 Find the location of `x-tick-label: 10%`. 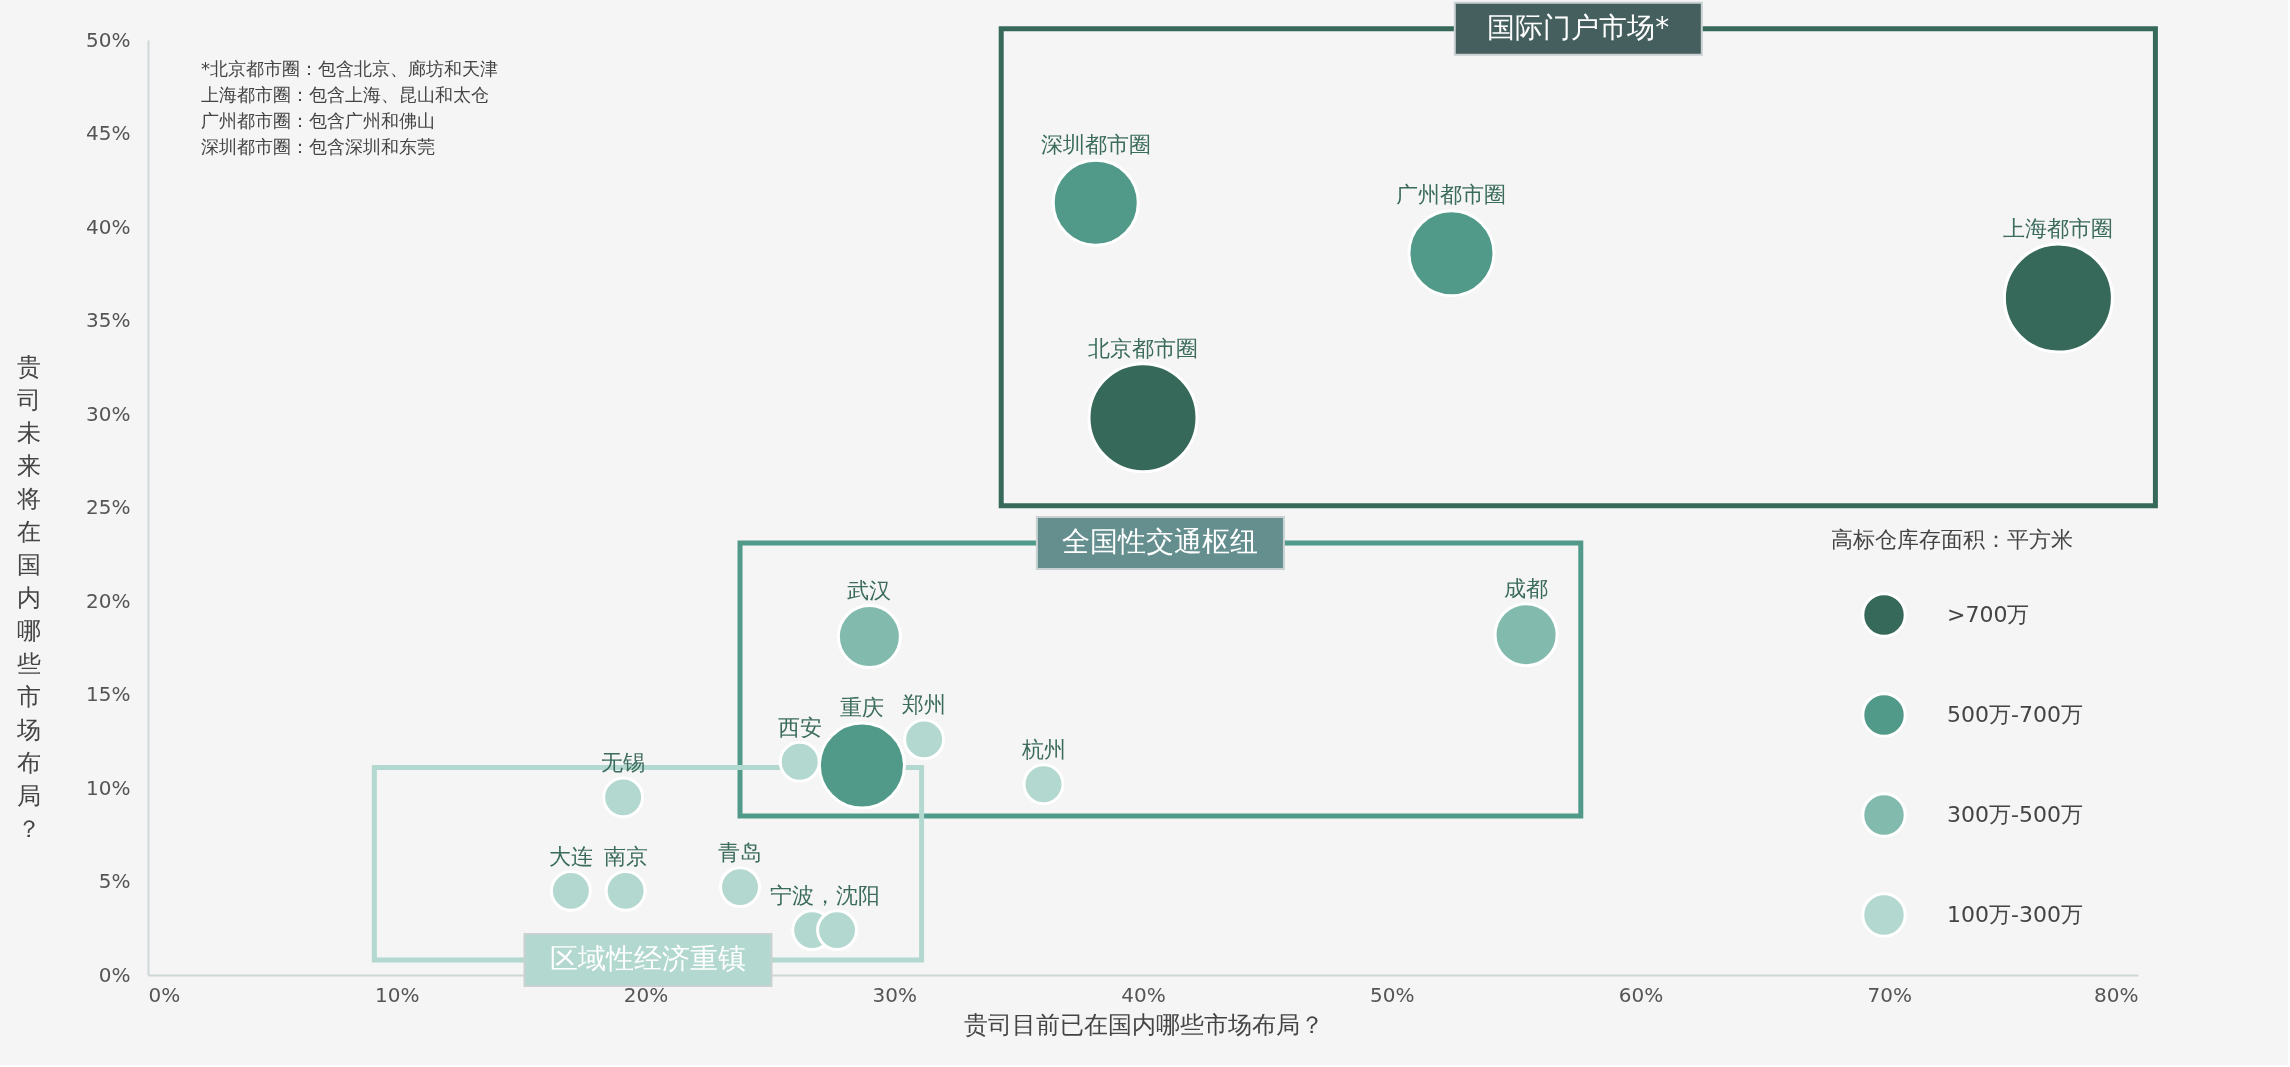

x-tick-label: 10% is located at coordinates (397, 994).